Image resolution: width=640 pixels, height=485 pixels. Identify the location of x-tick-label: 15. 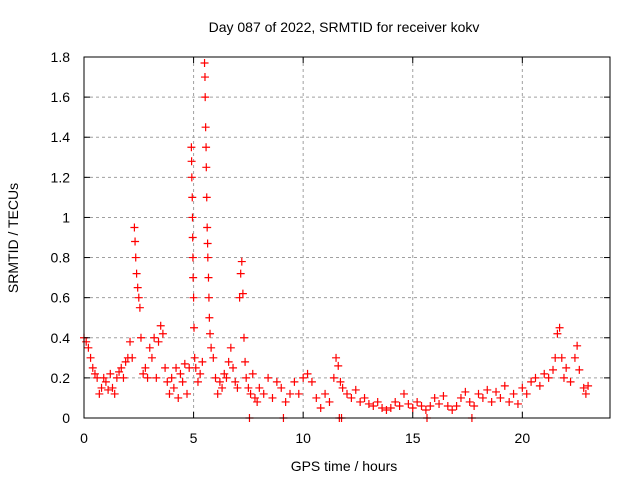
(413, 438).